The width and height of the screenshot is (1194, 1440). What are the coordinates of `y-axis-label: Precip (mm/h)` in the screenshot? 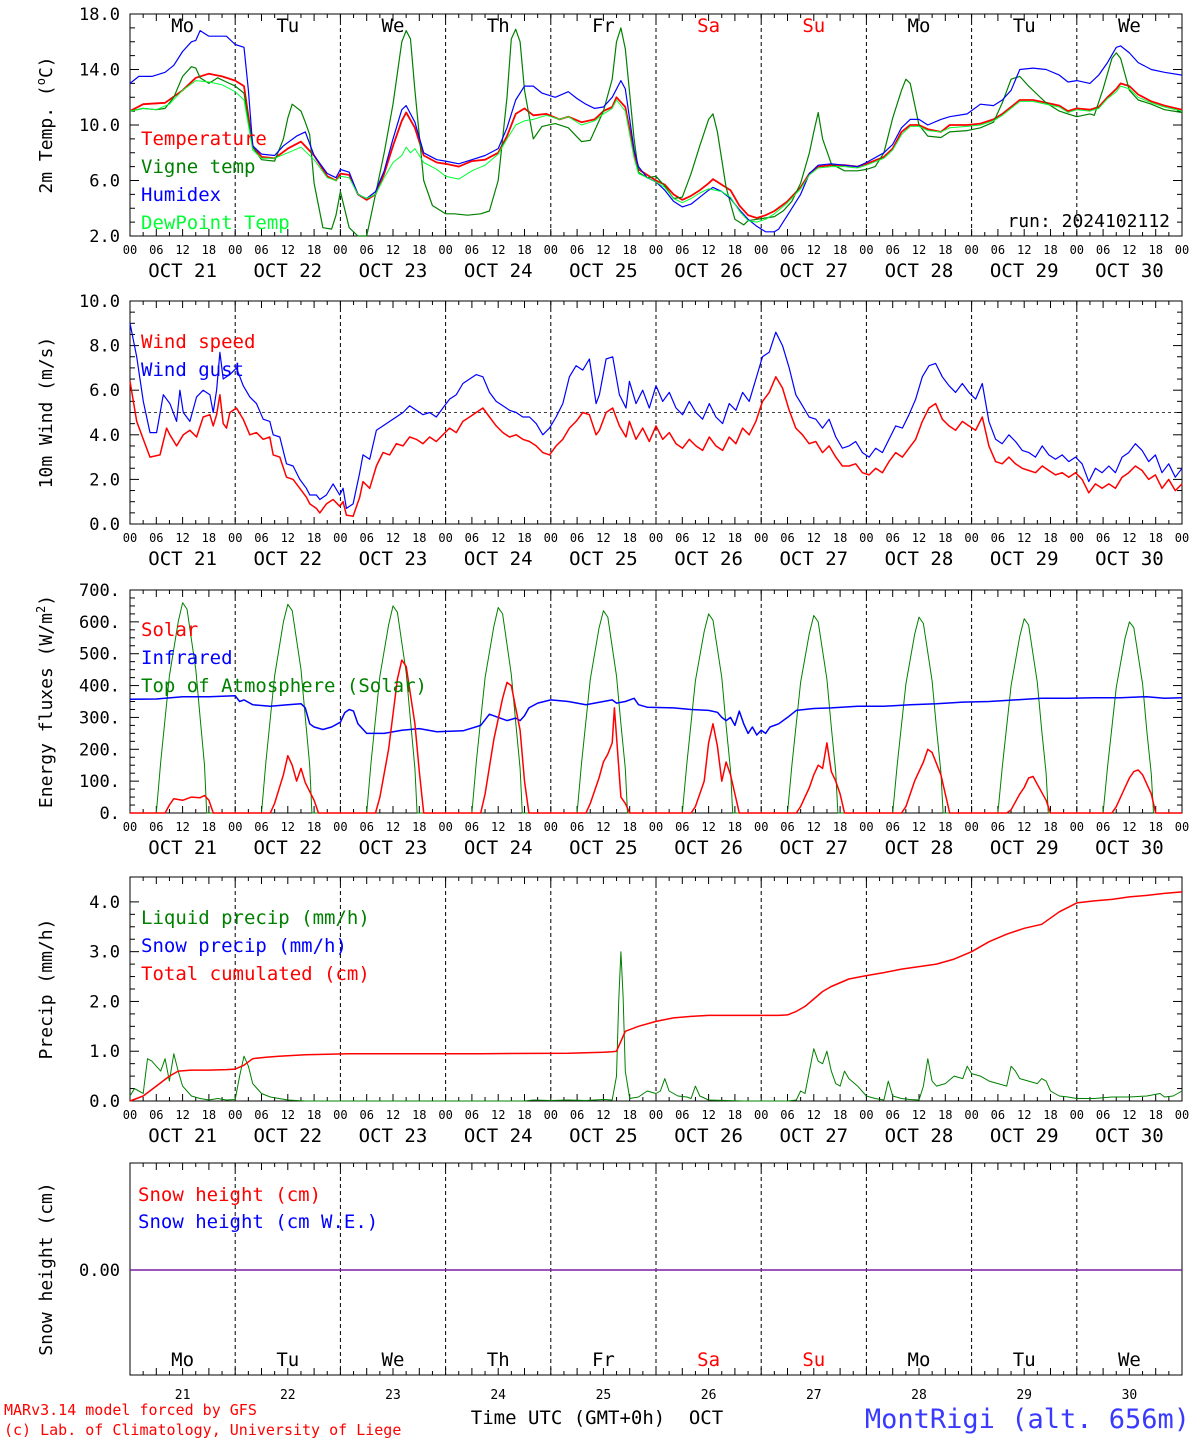 It's located at (46, 989).